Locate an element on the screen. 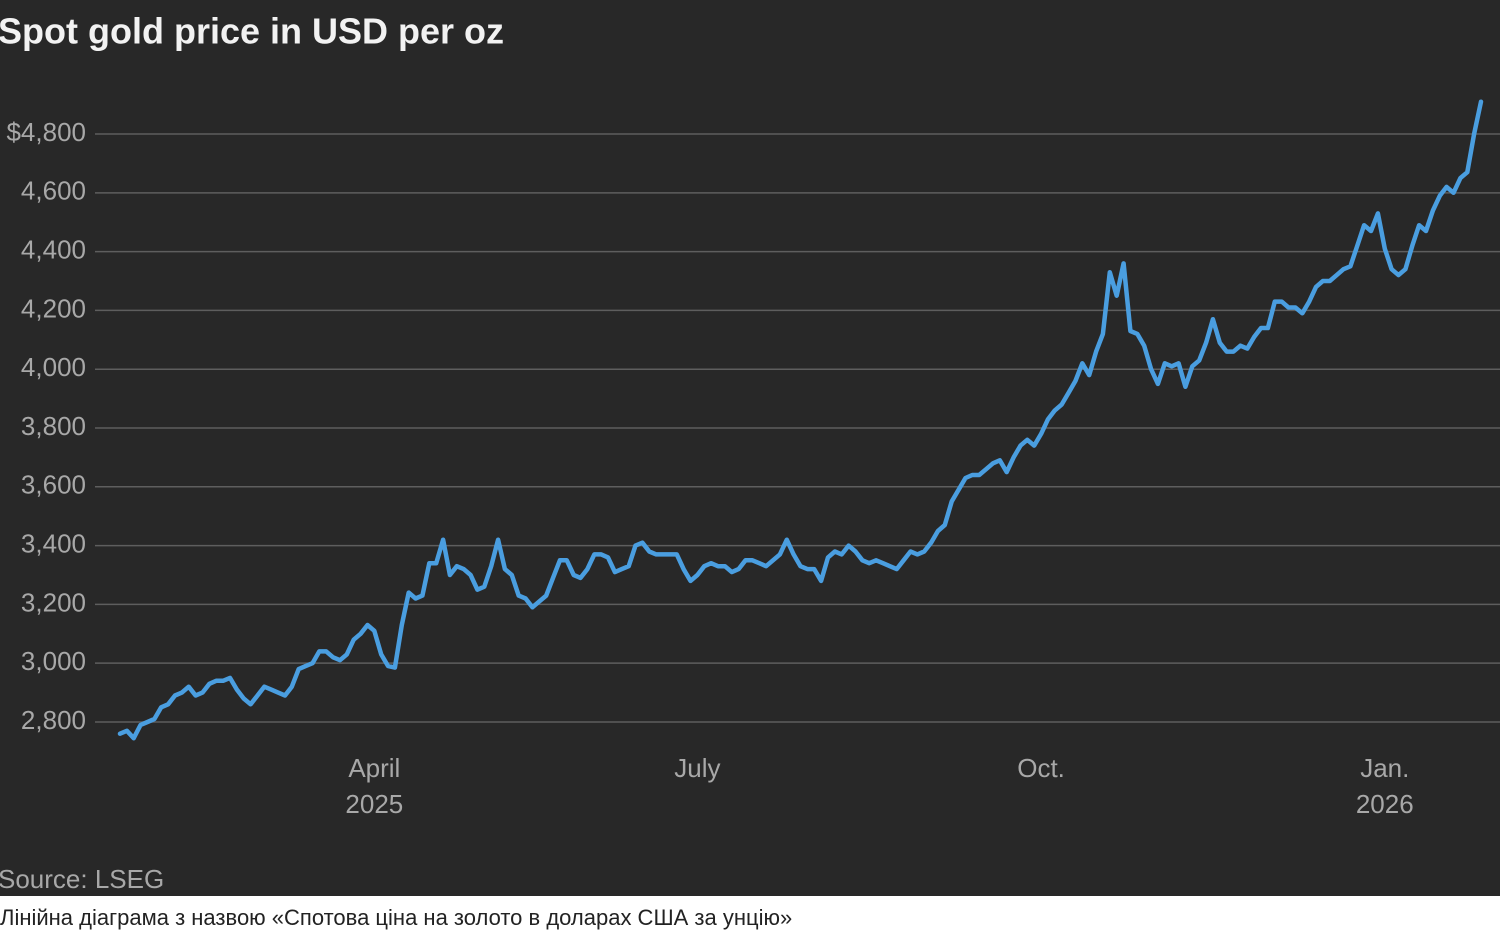 The image size is (1500, 943). x-tick-label: 2025 is located at coordinates (374, 804).